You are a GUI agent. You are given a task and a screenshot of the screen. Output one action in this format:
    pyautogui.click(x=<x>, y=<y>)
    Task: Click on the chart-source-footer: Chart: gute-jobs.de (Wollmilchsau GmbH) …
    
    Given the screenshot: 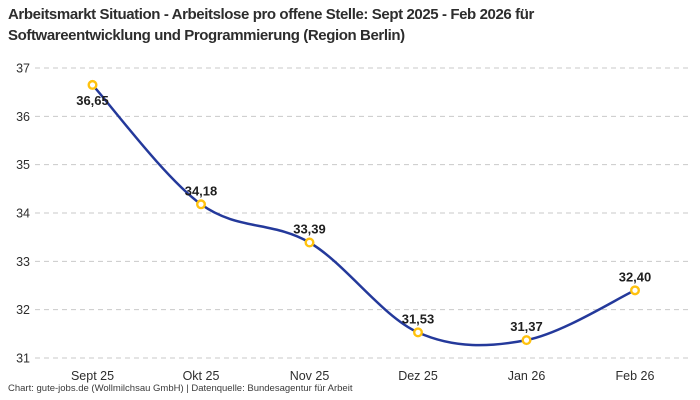 What is the action you would take?
    pyautogui.click(x=180, y=388)
    